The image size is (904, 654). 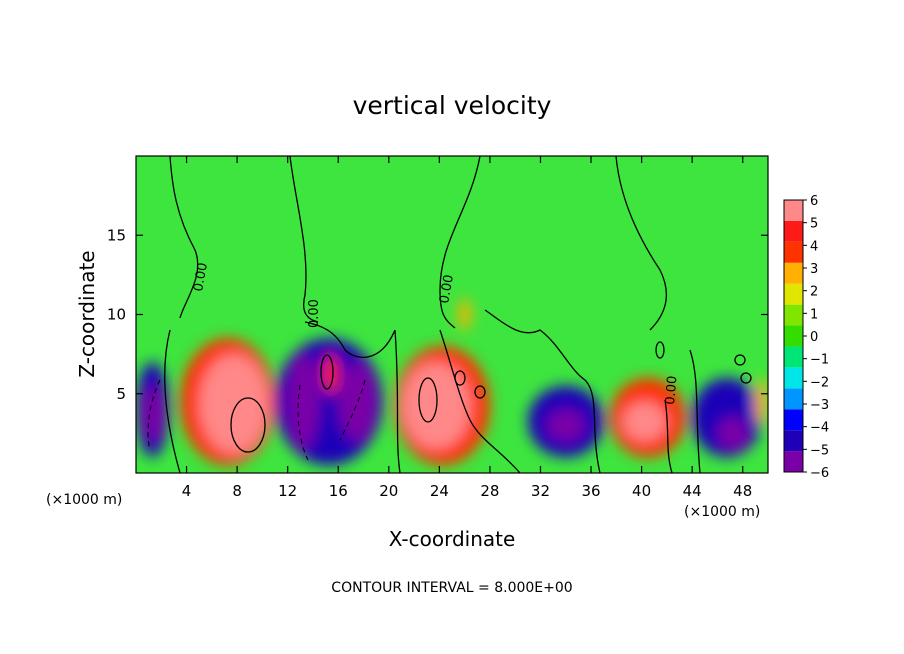 What do you see at coordinates (814, 314) in the screenshot?
I see `colorbar-label: 1` at bounding box center [814, 314].